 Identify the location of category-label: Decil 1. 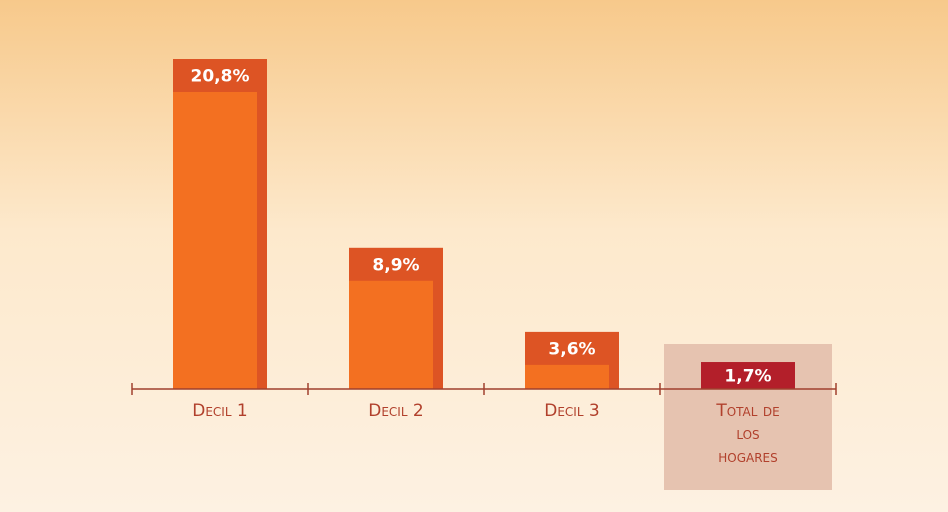
(220, 411).